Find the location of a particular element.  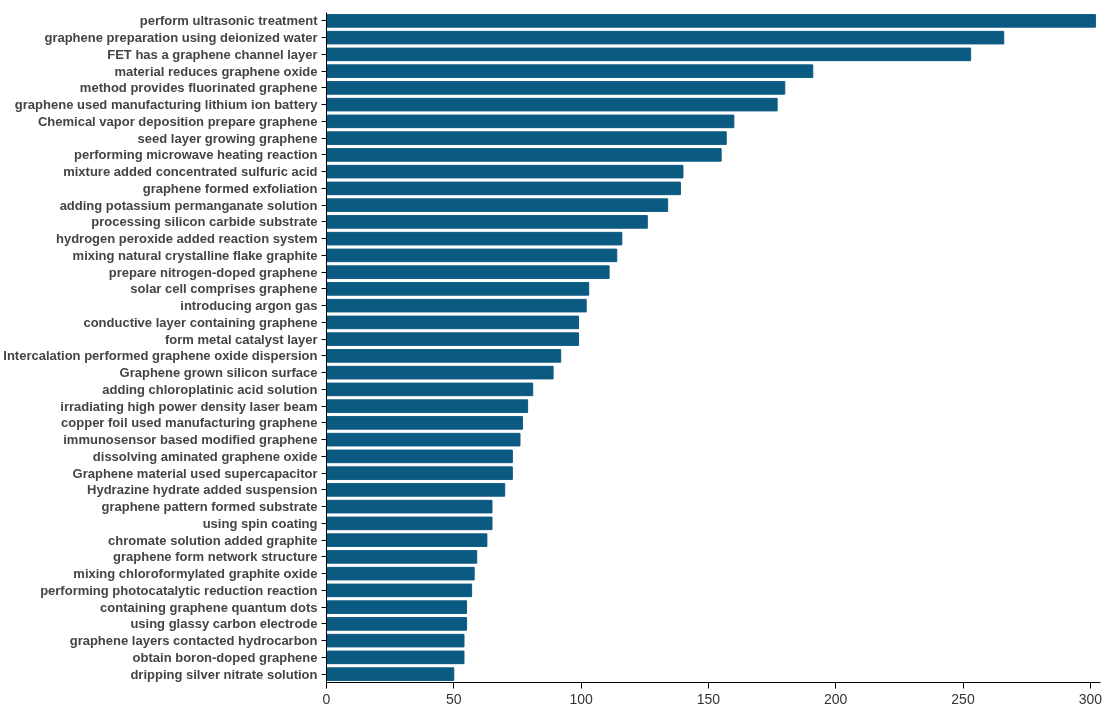

x-tick-label: 0 is located at coordinates (326, 698).